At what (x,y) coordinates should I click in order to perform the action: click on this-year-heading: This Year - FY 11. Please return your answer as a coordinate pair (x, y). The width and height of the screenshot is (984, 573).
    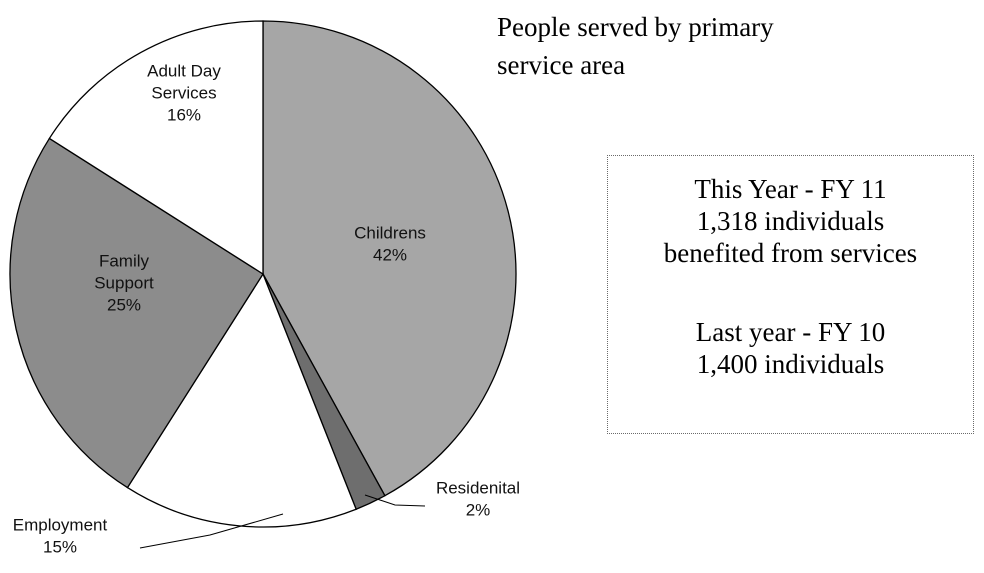
    Looking at the image, I should click on (790, 189).